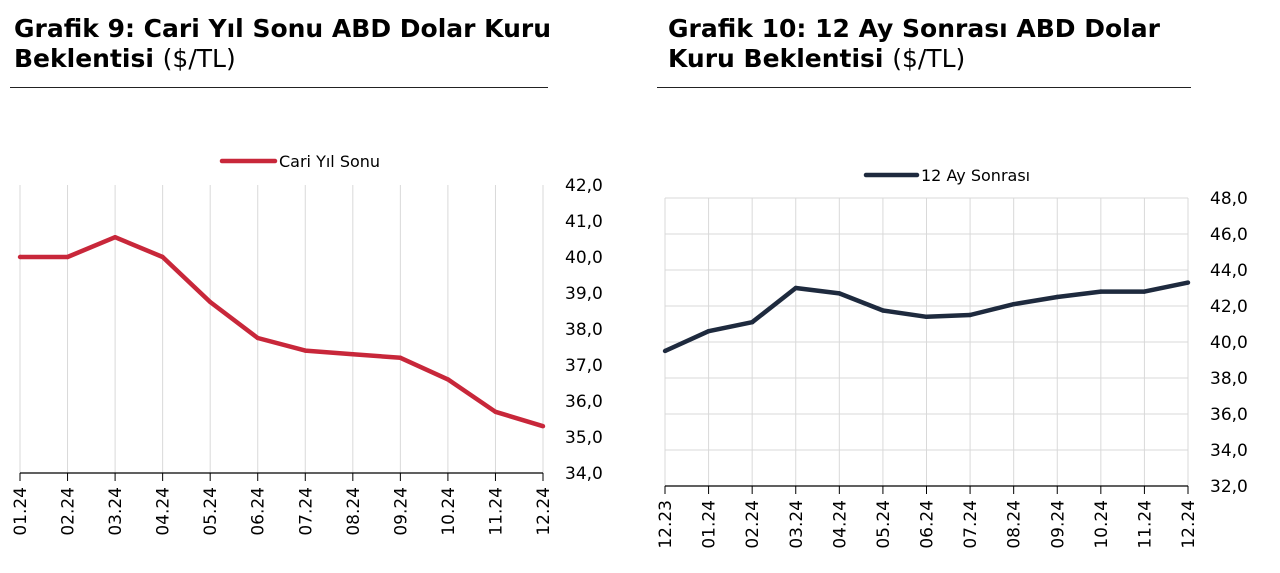 The image size is (1280, 573). What do you see at coordinates (584, 222) in the screenshot?
I see `y-tick-label: 41,0` at bounding box center [584, 222].